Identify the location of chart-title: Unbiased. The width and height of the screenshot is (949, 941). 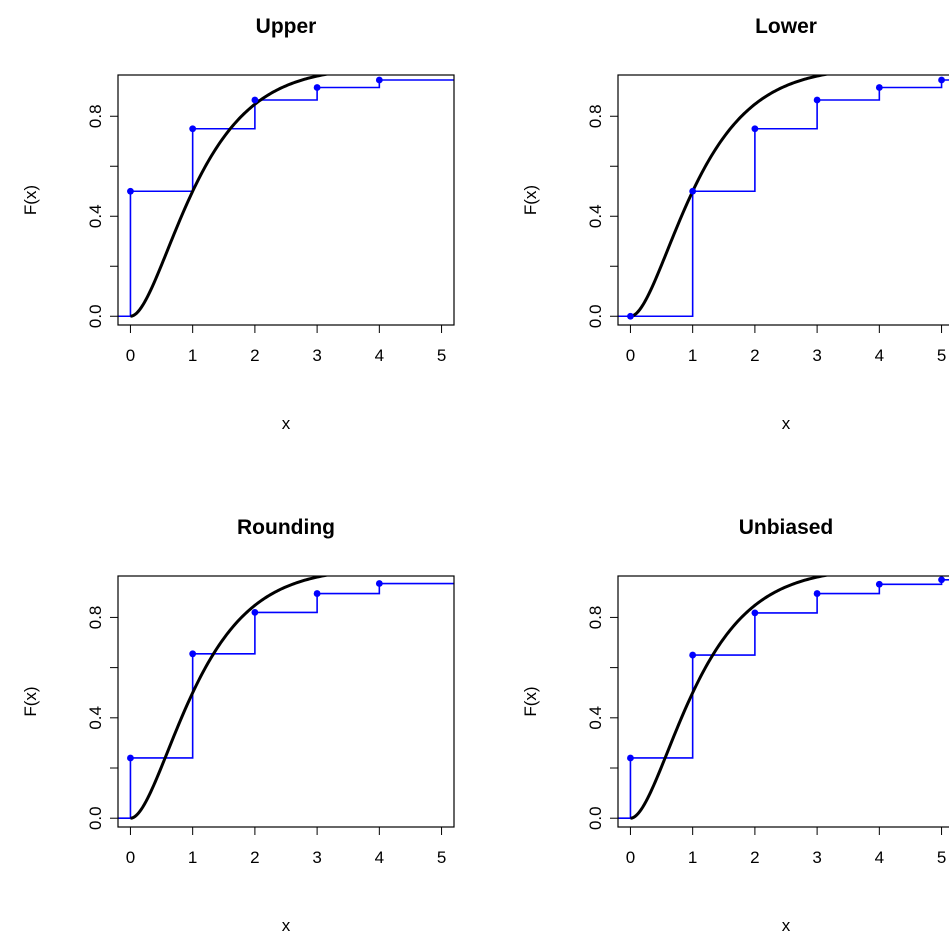
(786, 527).